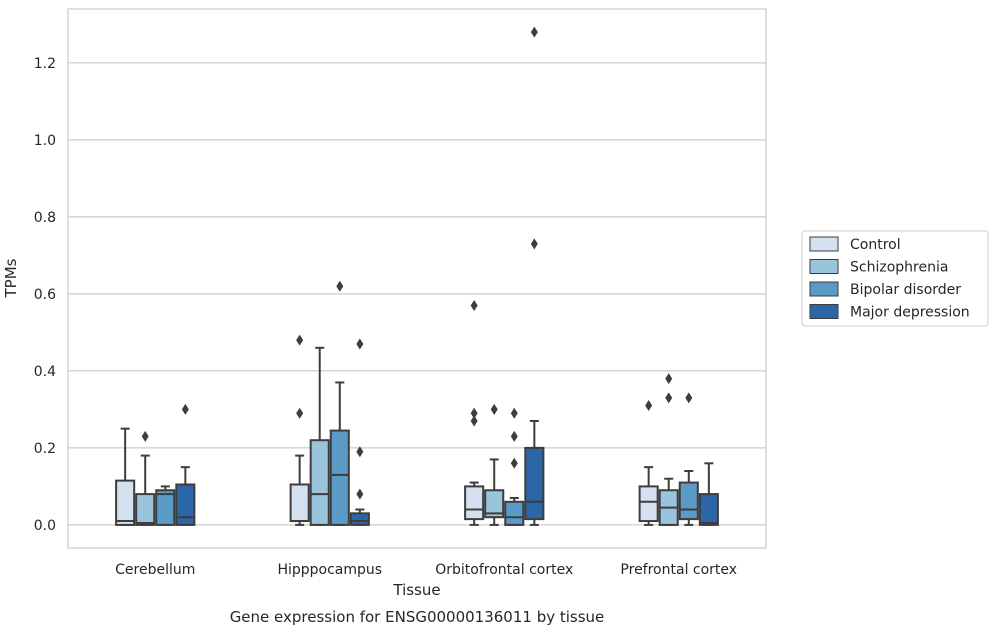 The image size is (997, 634). I want to click on legend-frame, so click(895, 278).